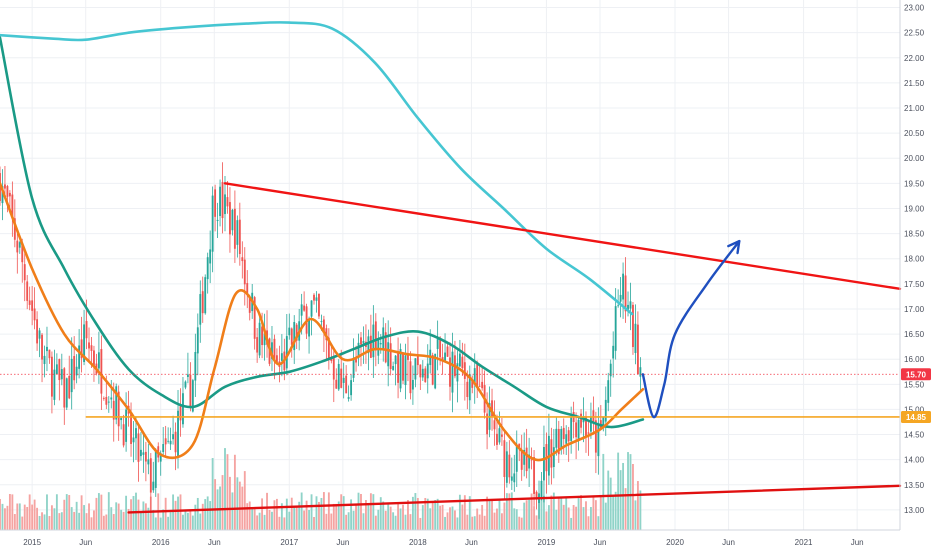 The width and height of the screenshot is (932, 550). What do you see at coordinates (914, 259) in the screenshot?
I see `y-tick-label: 18.00` at bounding box center [914, 259].